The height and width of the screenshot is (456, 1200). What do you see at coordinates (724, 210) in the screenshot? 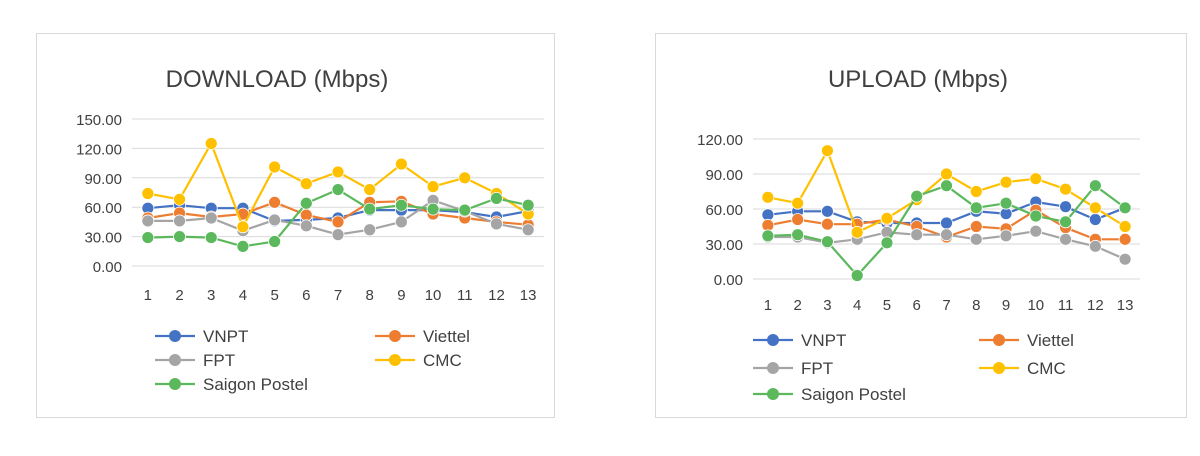
I see `upload-y-tick-label: 60.00` at bounding box center [724, 210].